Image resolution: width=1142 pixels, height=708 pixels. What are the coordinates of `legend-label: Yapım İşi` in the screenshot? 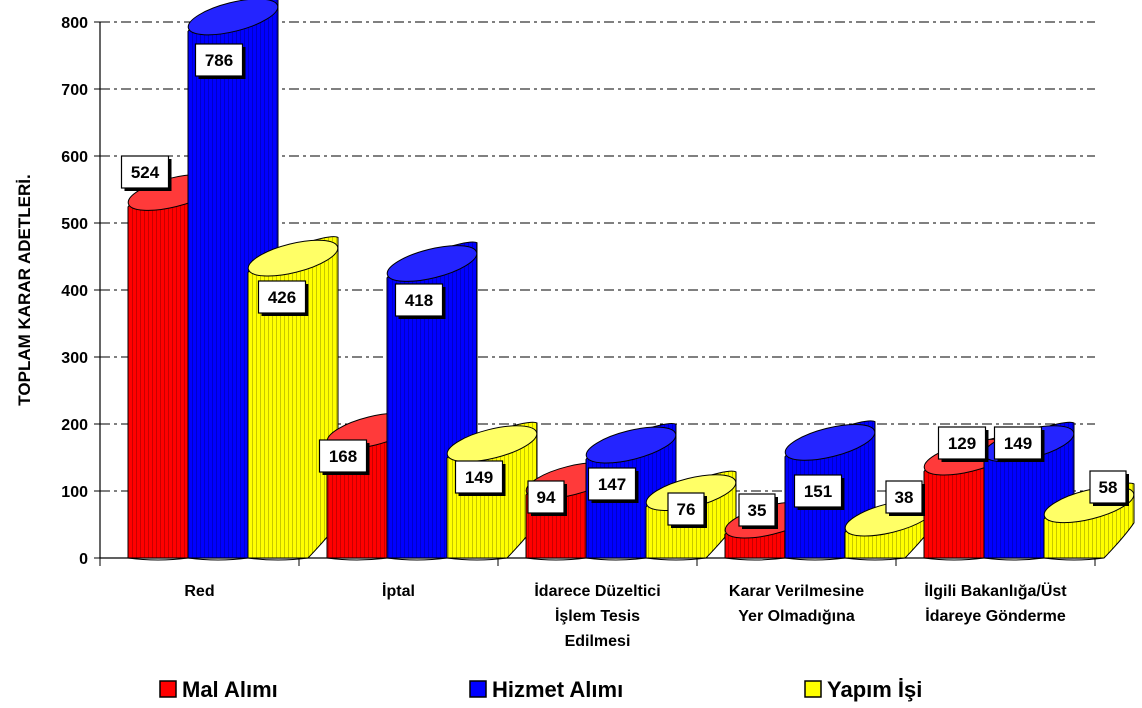 It's located at (874, 689).